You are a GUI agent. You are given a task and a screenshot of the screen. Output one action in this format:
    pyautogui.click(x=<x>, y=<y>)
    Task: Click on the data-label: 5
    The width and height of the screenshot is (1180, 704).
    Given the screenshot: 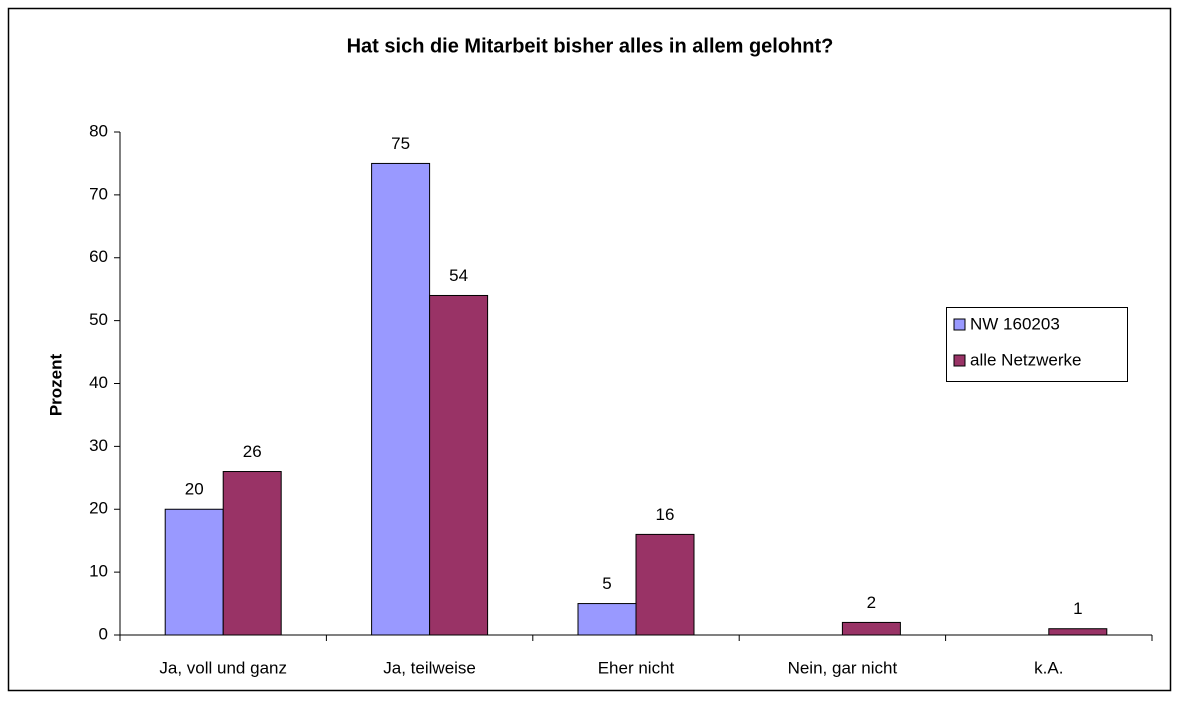 What is the action you would take?
    pyautogui.click(x=606, y=583)
    